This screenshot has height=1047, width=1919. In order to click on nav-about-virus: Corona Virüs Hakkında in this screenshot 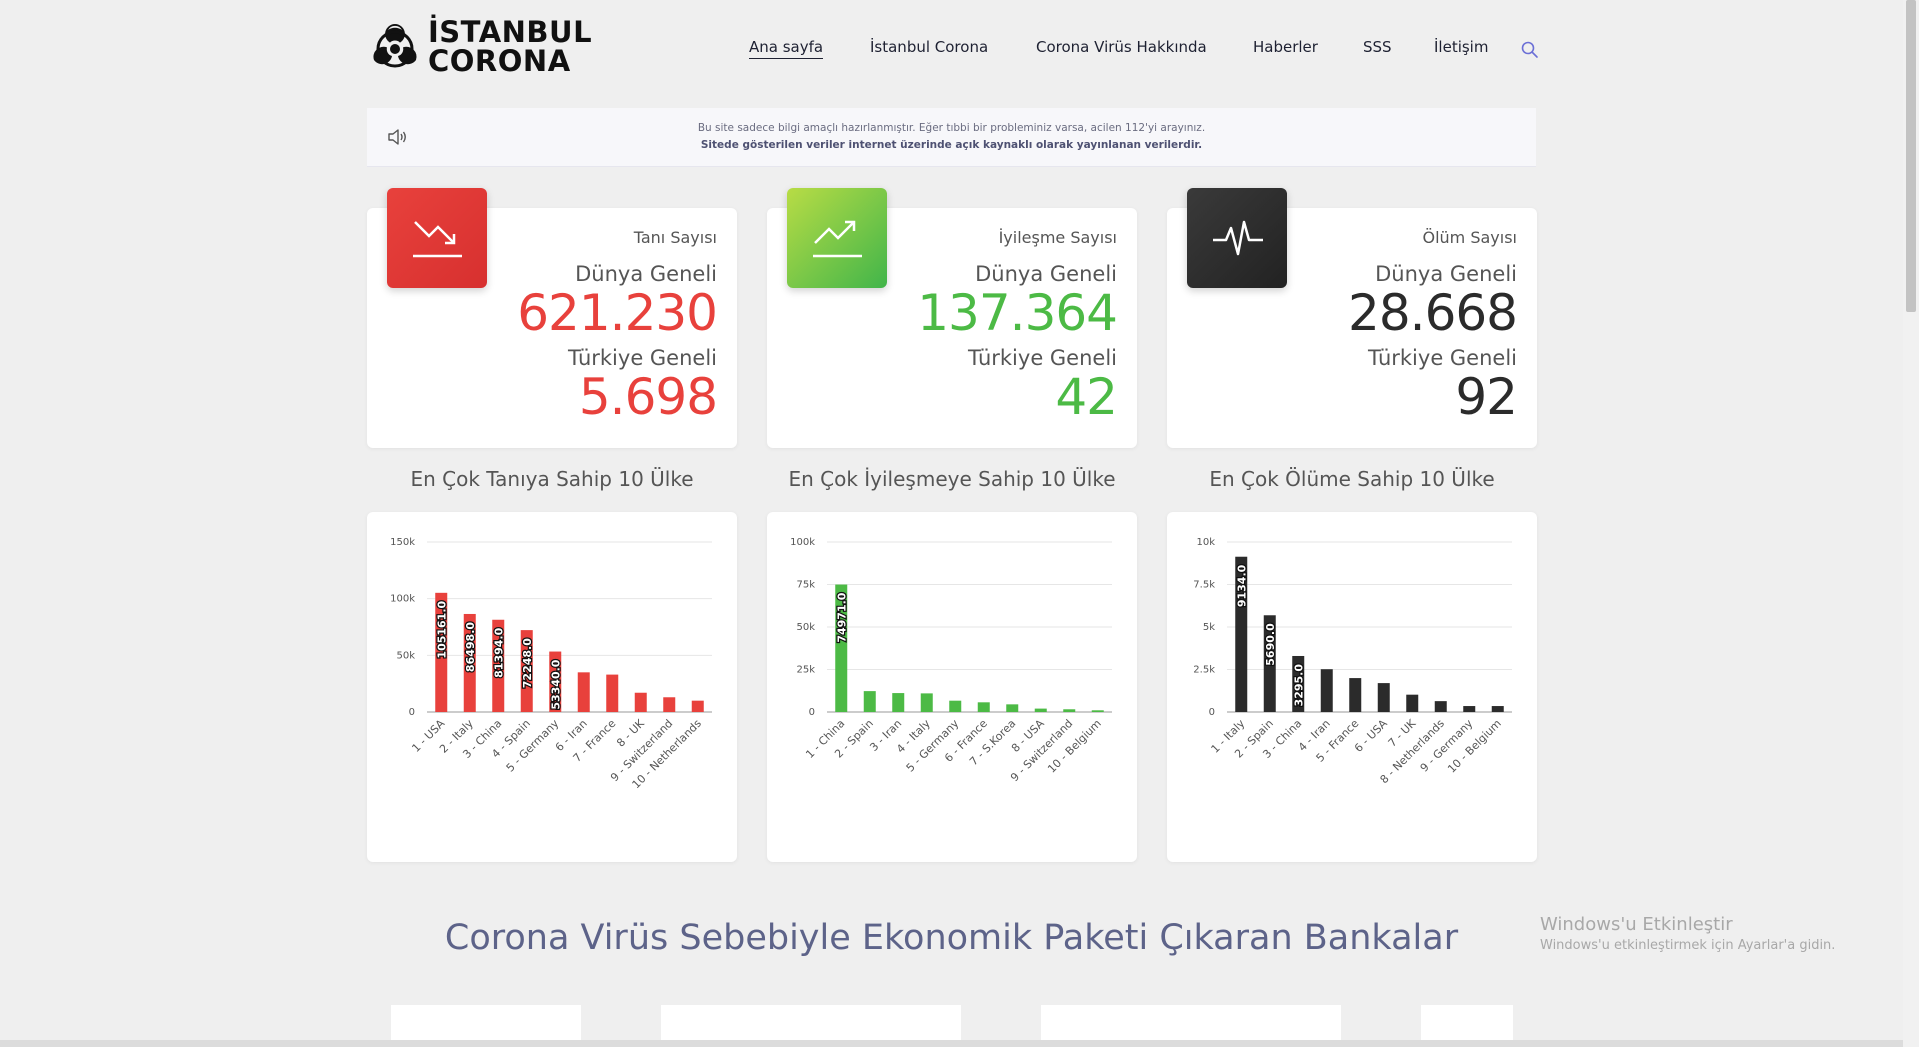, I will do `click(1121, 47)`.